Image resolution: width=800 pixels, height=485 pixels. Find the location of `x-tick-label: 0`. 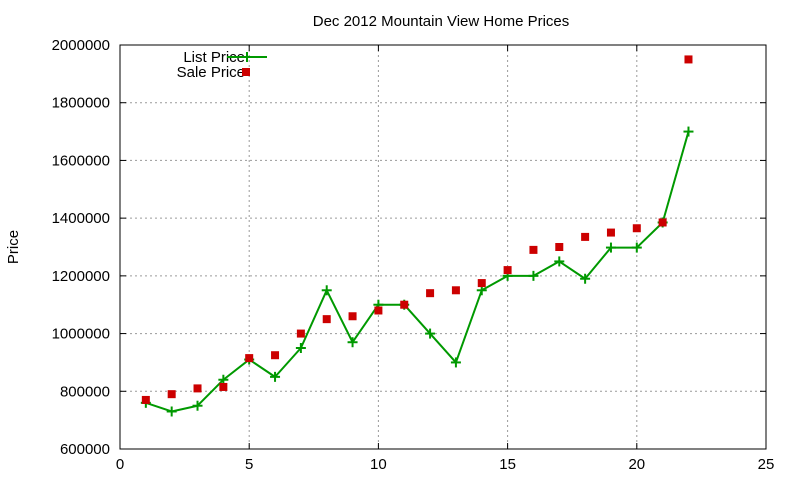

x-tick-label: 0 is located at coordinates (120, 464).